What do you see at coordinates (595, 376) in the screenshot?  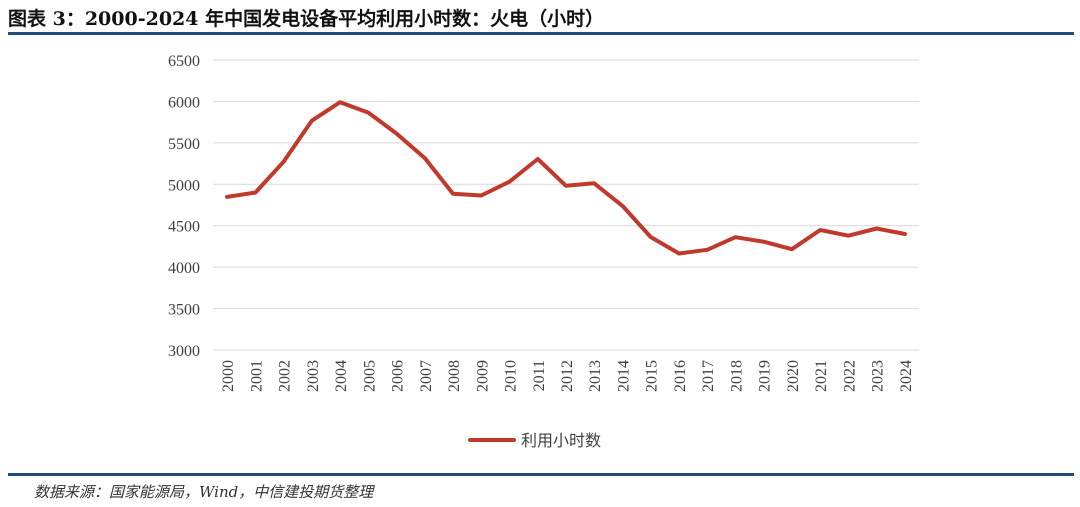 I see `x-tick-label-2013: 2013` at bounding box center [595, 376].